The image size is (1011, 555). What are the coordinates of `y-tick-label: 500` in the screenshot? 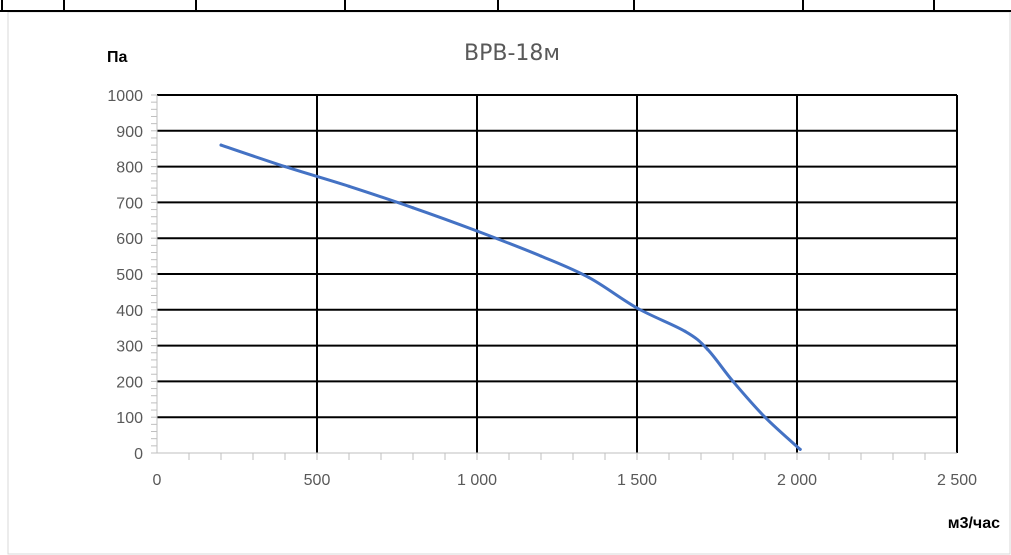 It's located at (129, 275).